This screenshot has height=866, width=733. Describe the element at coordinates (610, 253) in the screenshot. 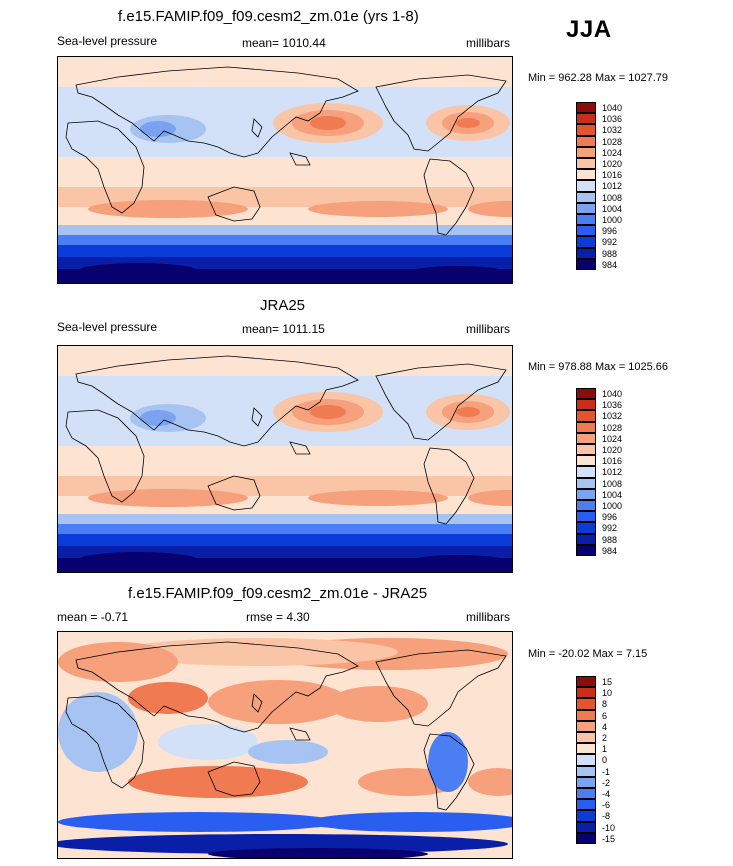

I see `colorbar-label: 988` at that location.